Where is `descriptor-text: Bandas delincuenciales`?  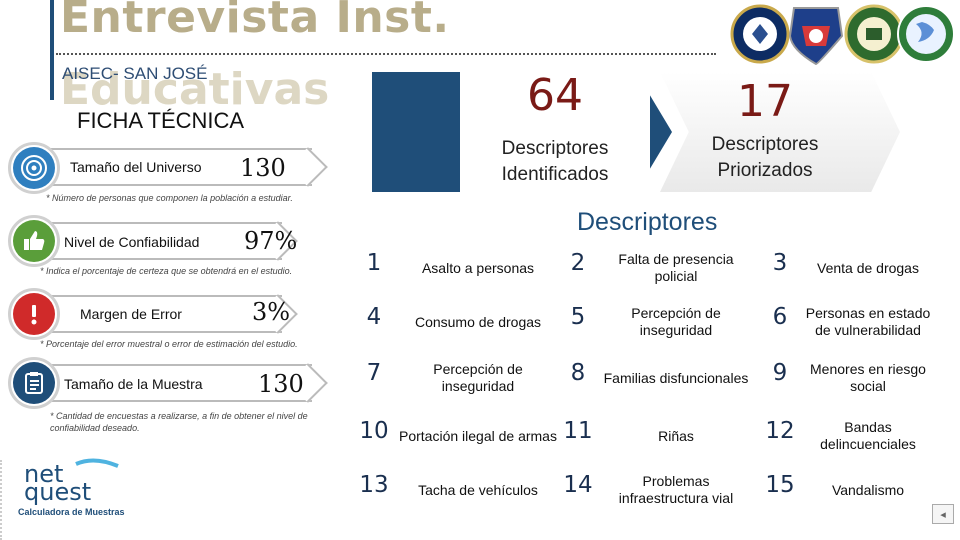
descriptor-text: Bandas delincuenciales is located at coordinates (868, 435).